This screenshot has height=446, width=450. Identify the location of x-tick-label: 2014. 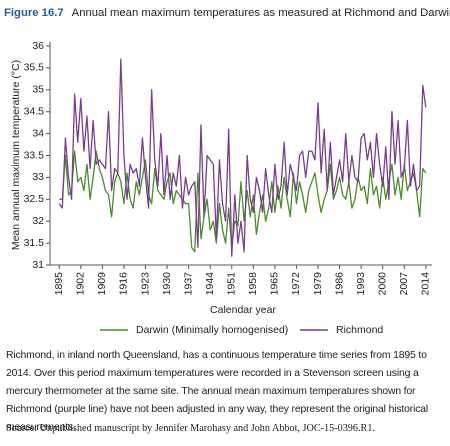
(426, 284).